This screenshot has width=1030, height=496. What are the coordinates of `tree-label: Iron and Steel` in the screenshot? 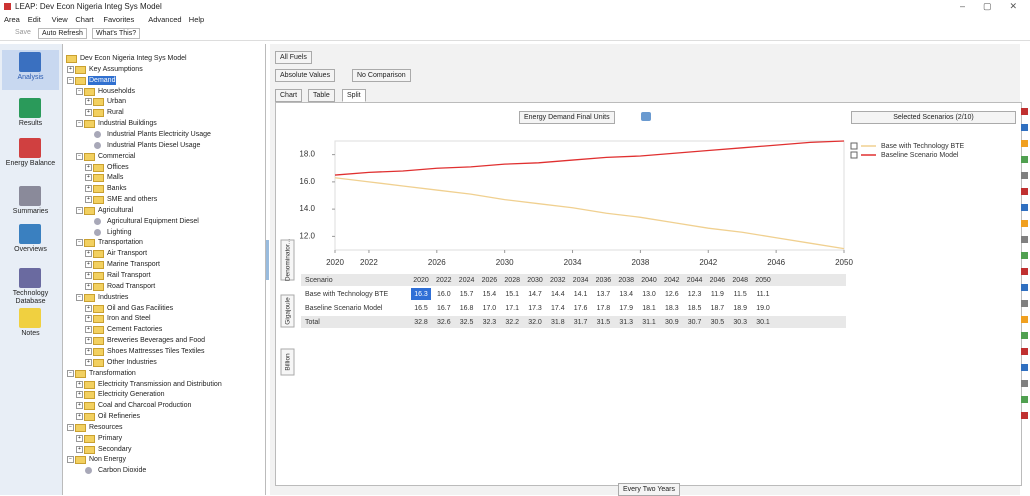 It's located at (129, 319).